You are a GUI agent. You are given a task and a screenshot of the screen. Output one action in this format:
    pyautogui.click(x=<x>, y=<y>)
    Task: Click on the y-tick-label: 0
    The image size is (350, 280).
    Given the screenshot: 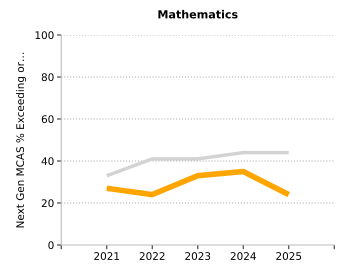 What is the action you would take?
    pyautogui.click(x=51, y=245)
    